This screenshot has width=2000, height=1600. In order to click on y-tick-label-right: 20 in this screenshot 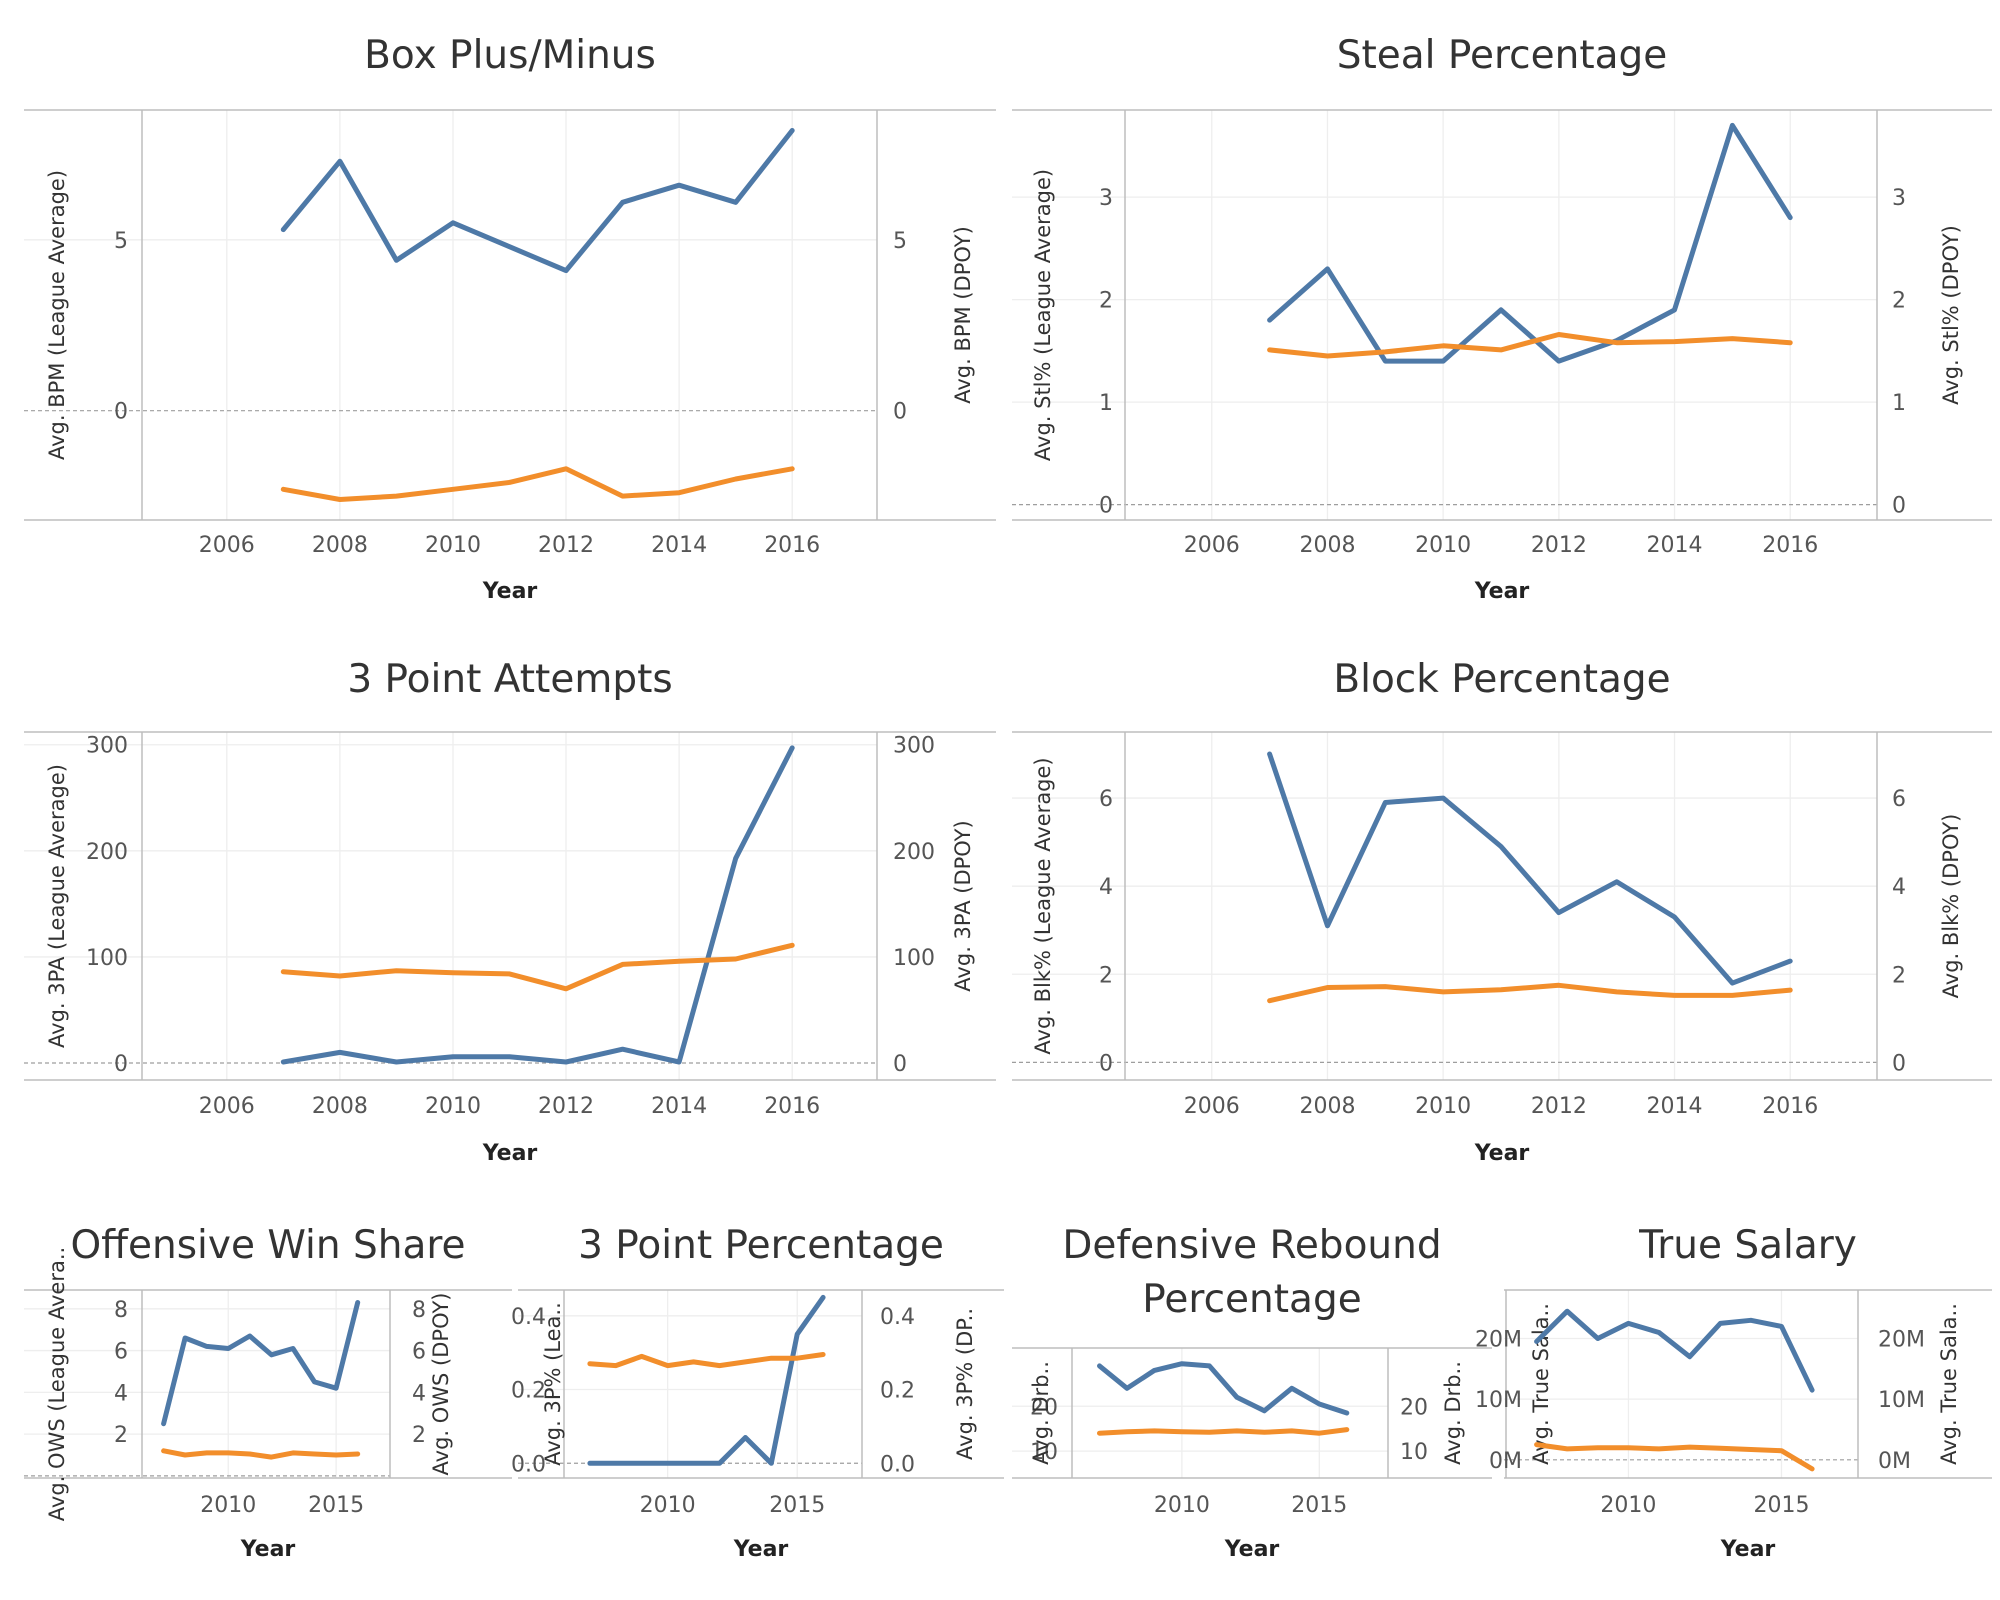, I will do `click(1414, 1407)`.